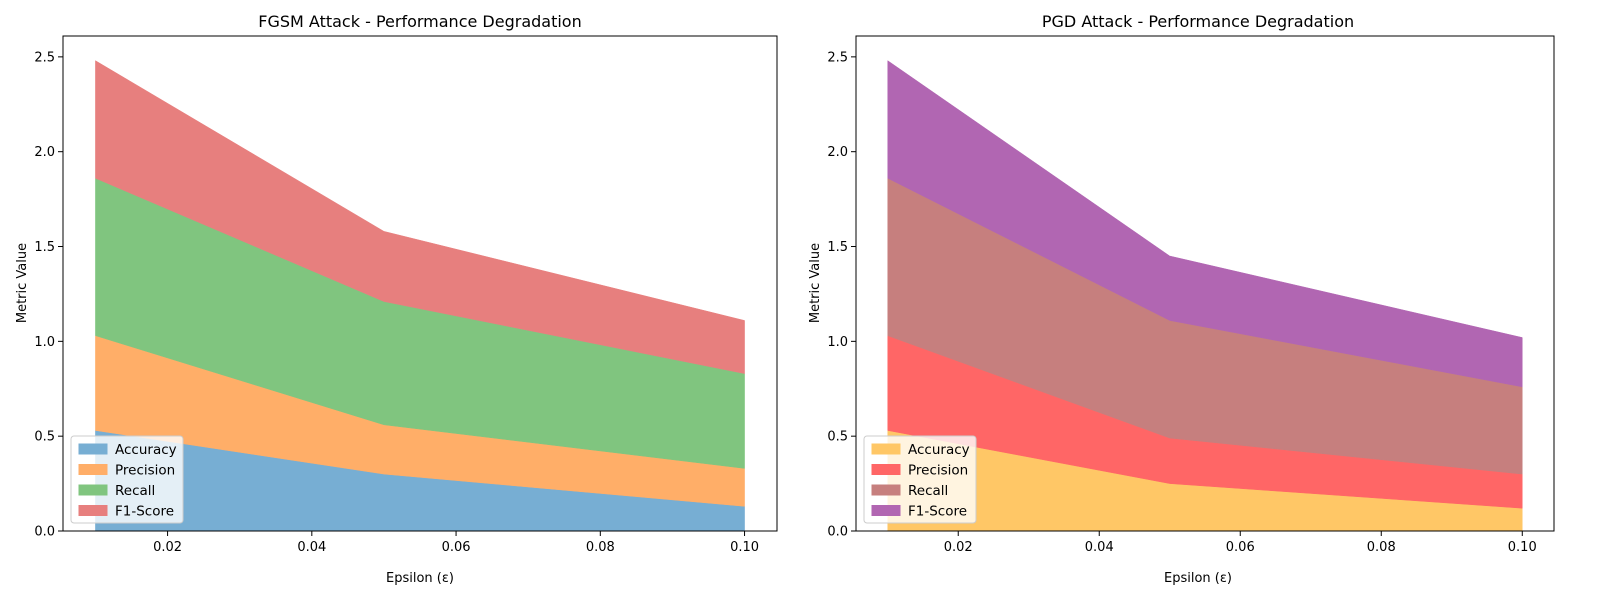 This screenshot has width=1600, height=604. I want to click on chart-title: FGSM Attack - Performance Degradation, so click(419, 21).